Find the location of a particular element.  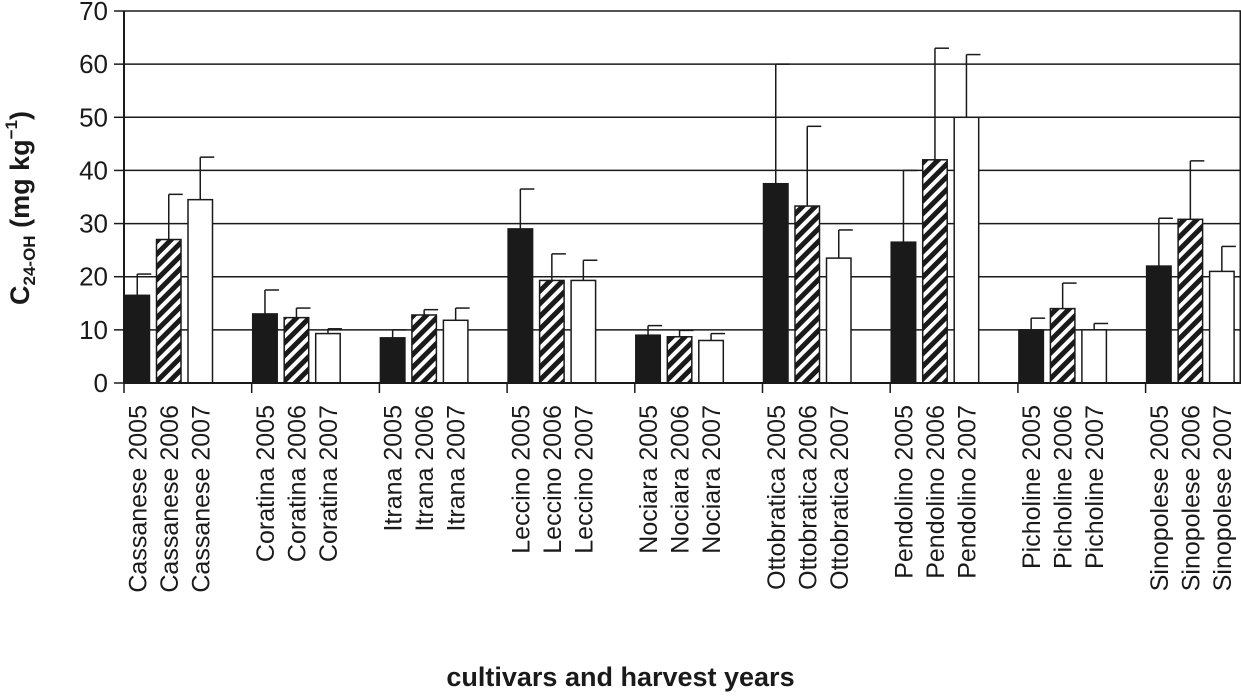

x-tick-label-pendolino-2007: Pendolino 2007 is located at coordinates (967, 492).